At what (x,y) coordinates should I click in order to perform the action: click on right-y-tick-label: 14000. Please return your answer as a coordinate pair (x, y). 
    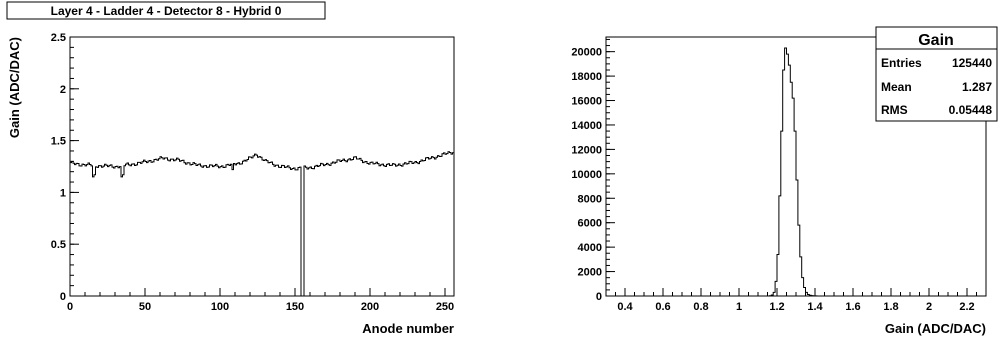
    Looking at the image, I should click on (586, 126).